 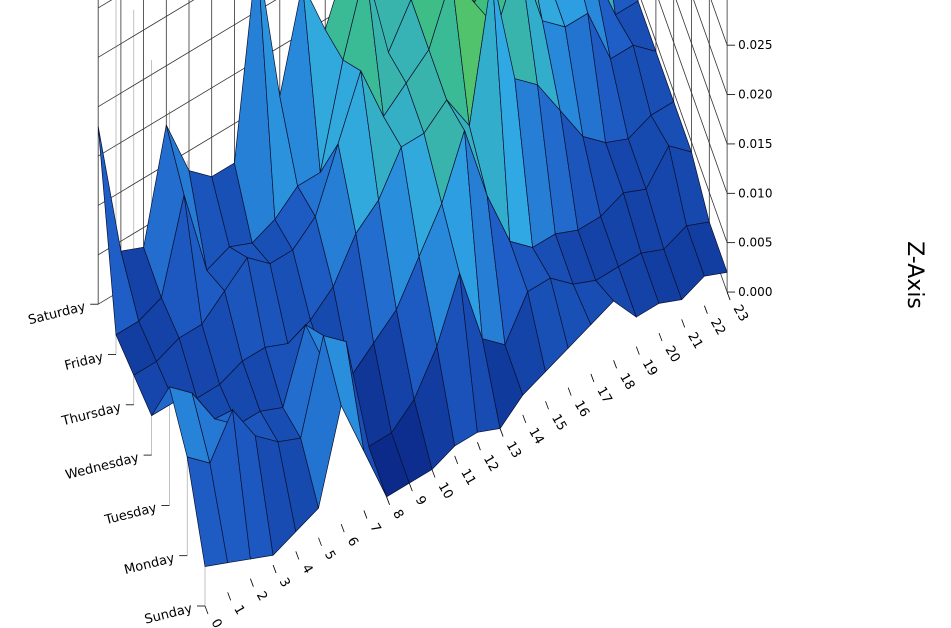 I want to click on y-tick-label: Saturday, so click(x=57, y=313).